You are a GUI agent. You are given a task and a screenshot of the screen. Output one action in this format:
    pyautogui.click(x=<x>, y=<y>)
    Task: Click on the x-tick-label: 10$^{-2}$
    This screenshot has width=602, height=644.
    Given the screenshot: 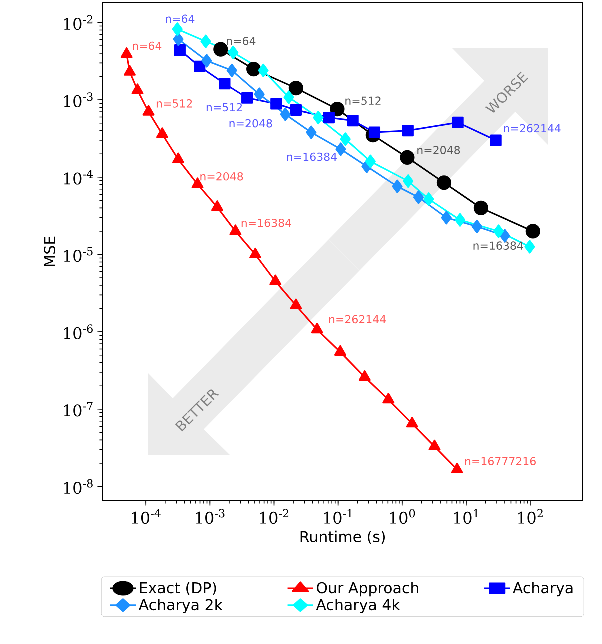 What is the action you would take?
    pyautogui.click(x=274, y=516)
    